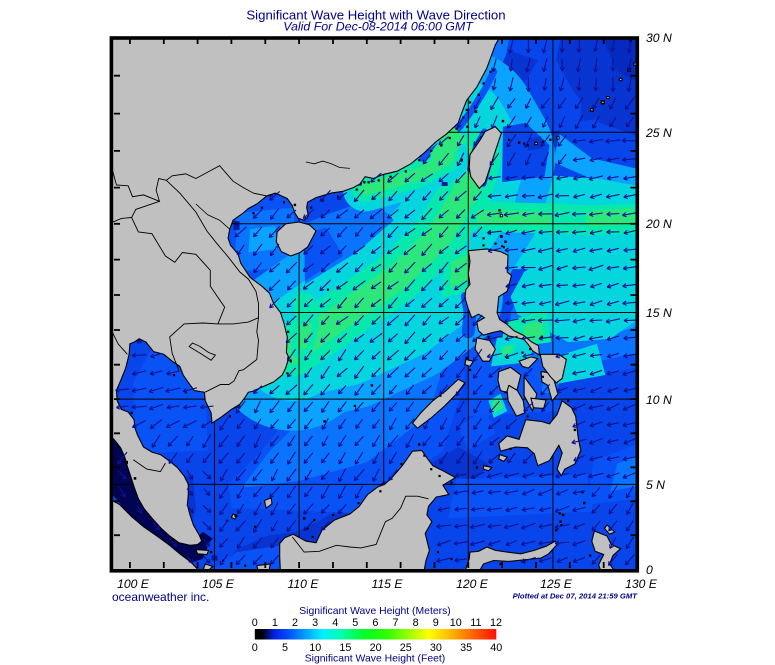  What do you see at coordinates (475, 623) in the screenshot?
I see `svg-text: 11` at bounding box center [475, 623].